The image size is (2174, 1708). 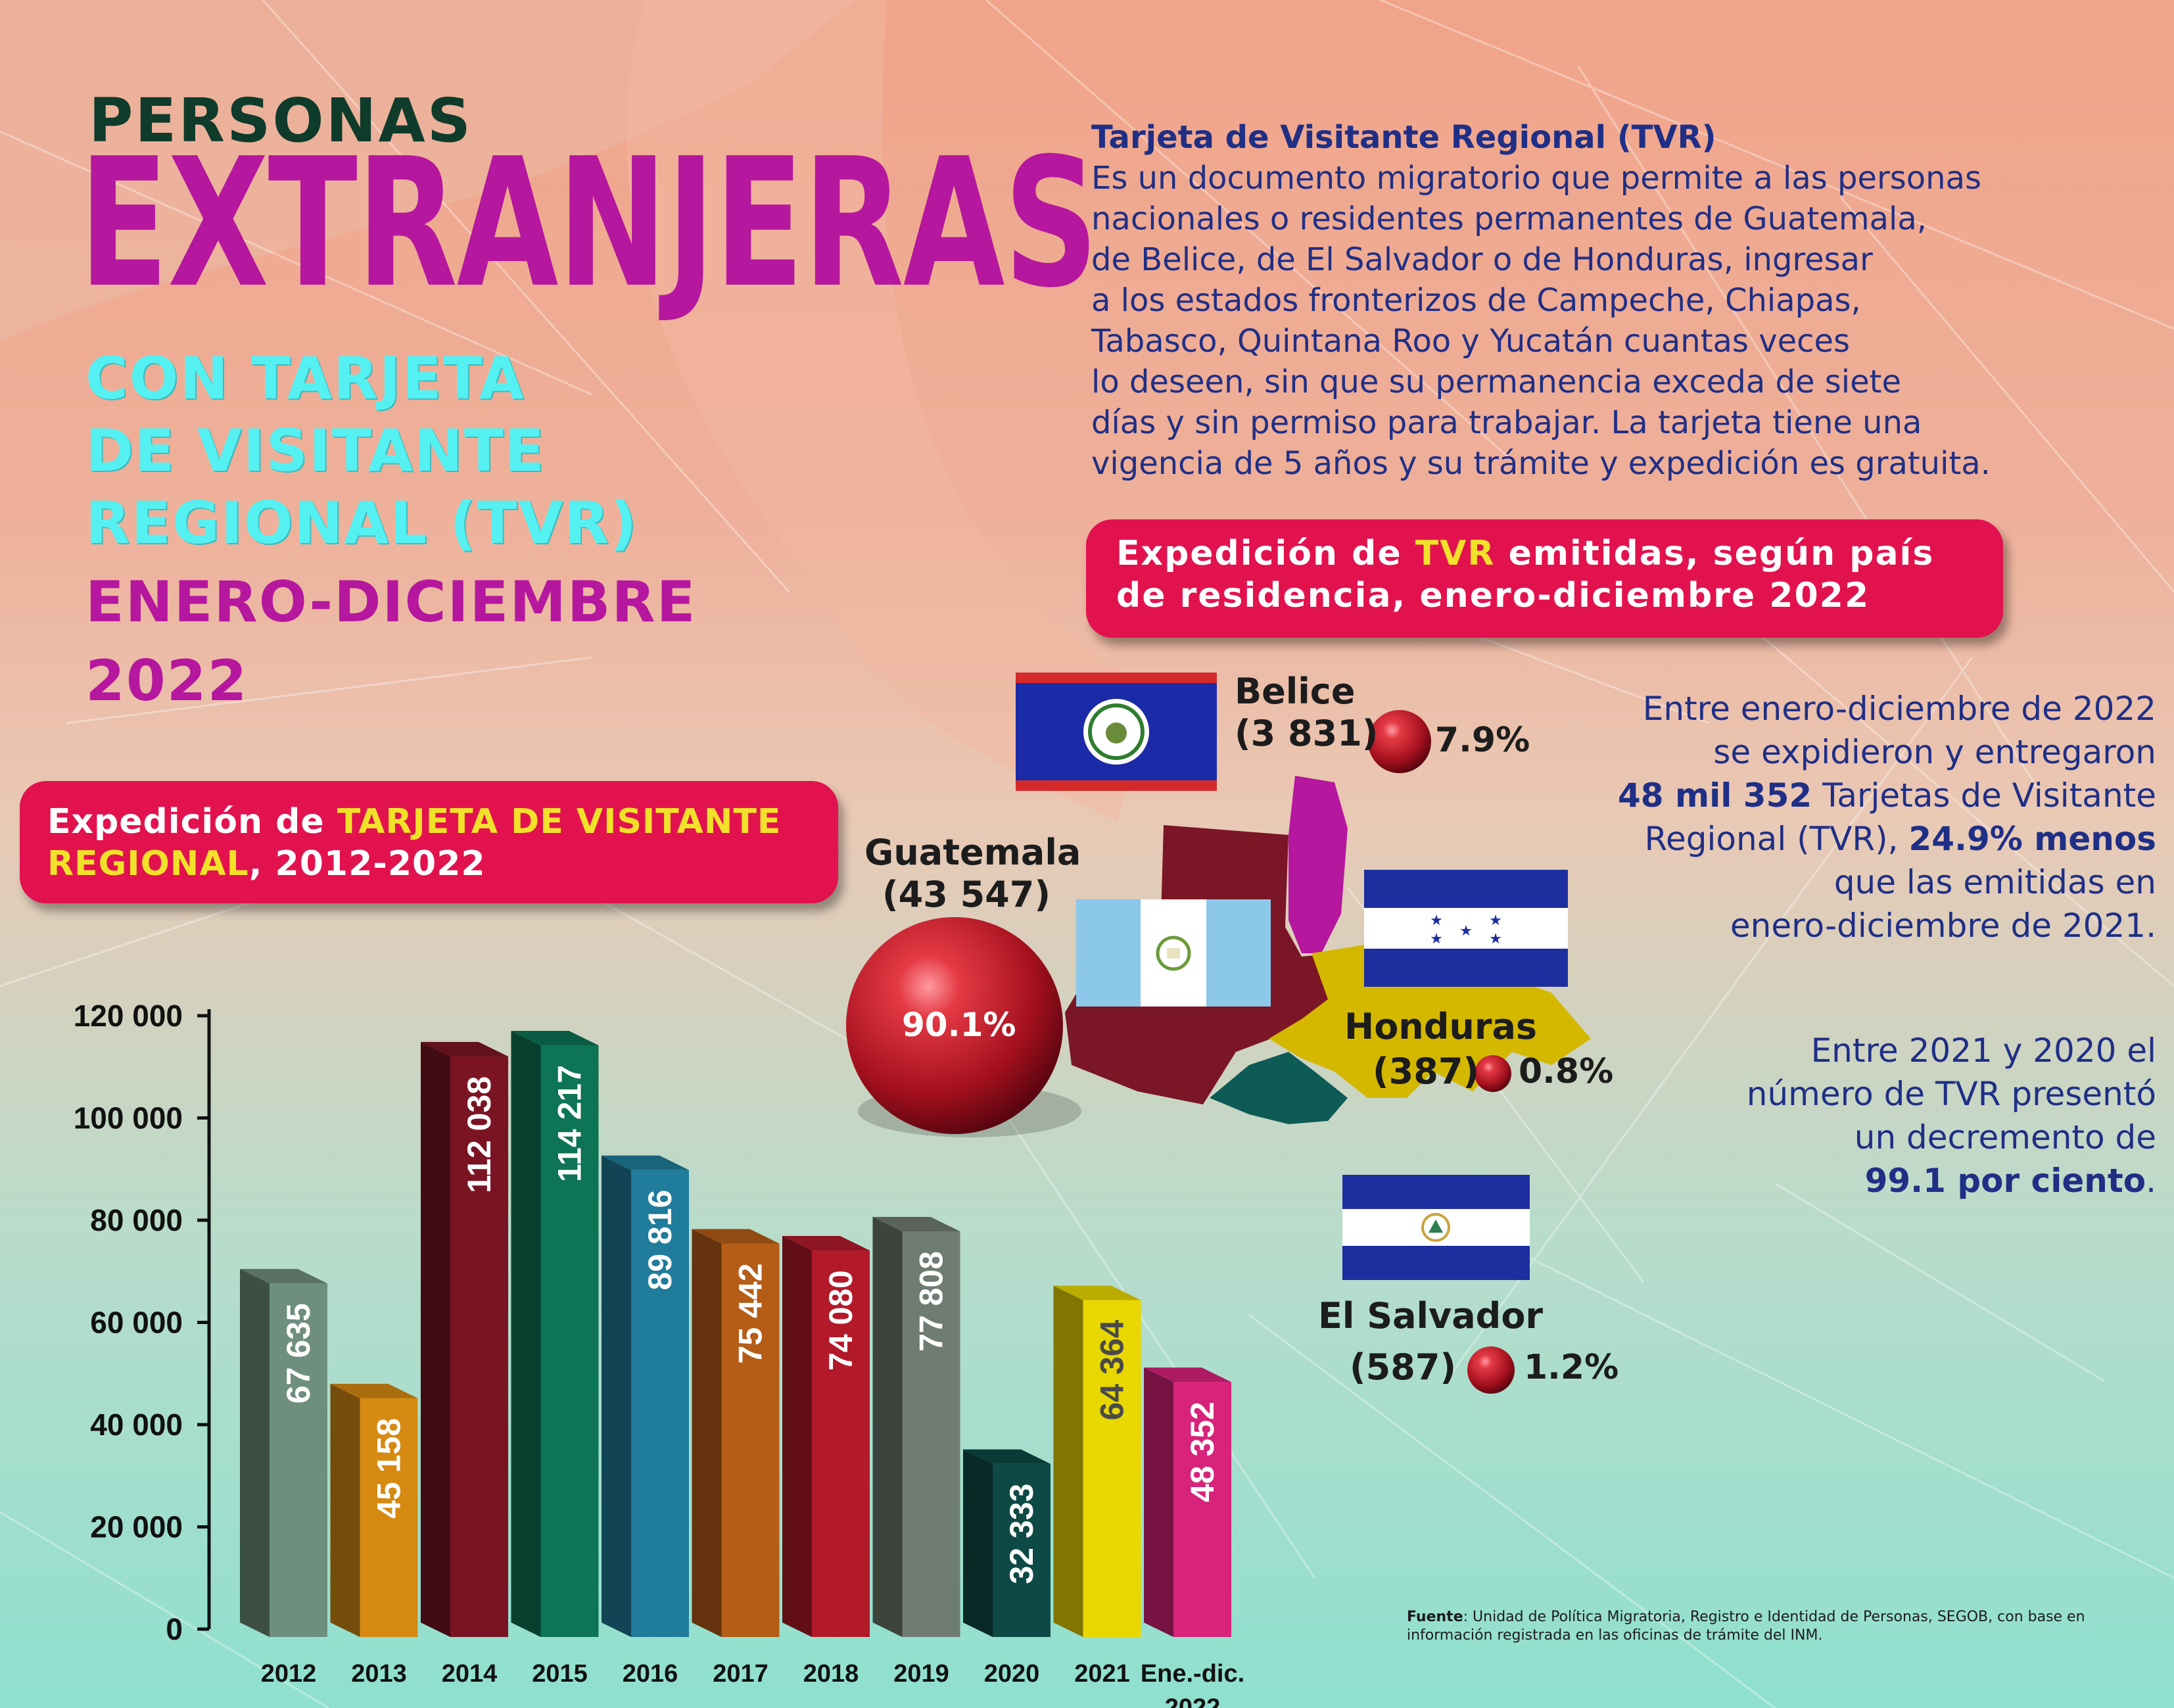 I want to click on chart-banner-highlight-2: REGIONAL, so click(x=148, y=864).